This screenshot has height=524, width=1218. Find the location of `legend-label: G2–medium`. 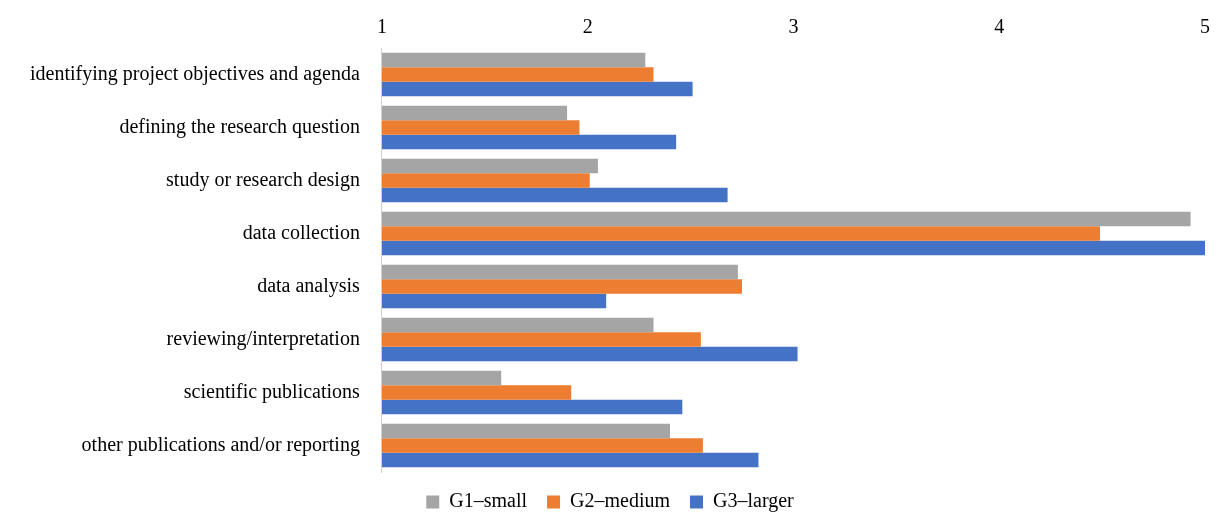

legend-label: G2–medium is located at coordinates (620, 500).